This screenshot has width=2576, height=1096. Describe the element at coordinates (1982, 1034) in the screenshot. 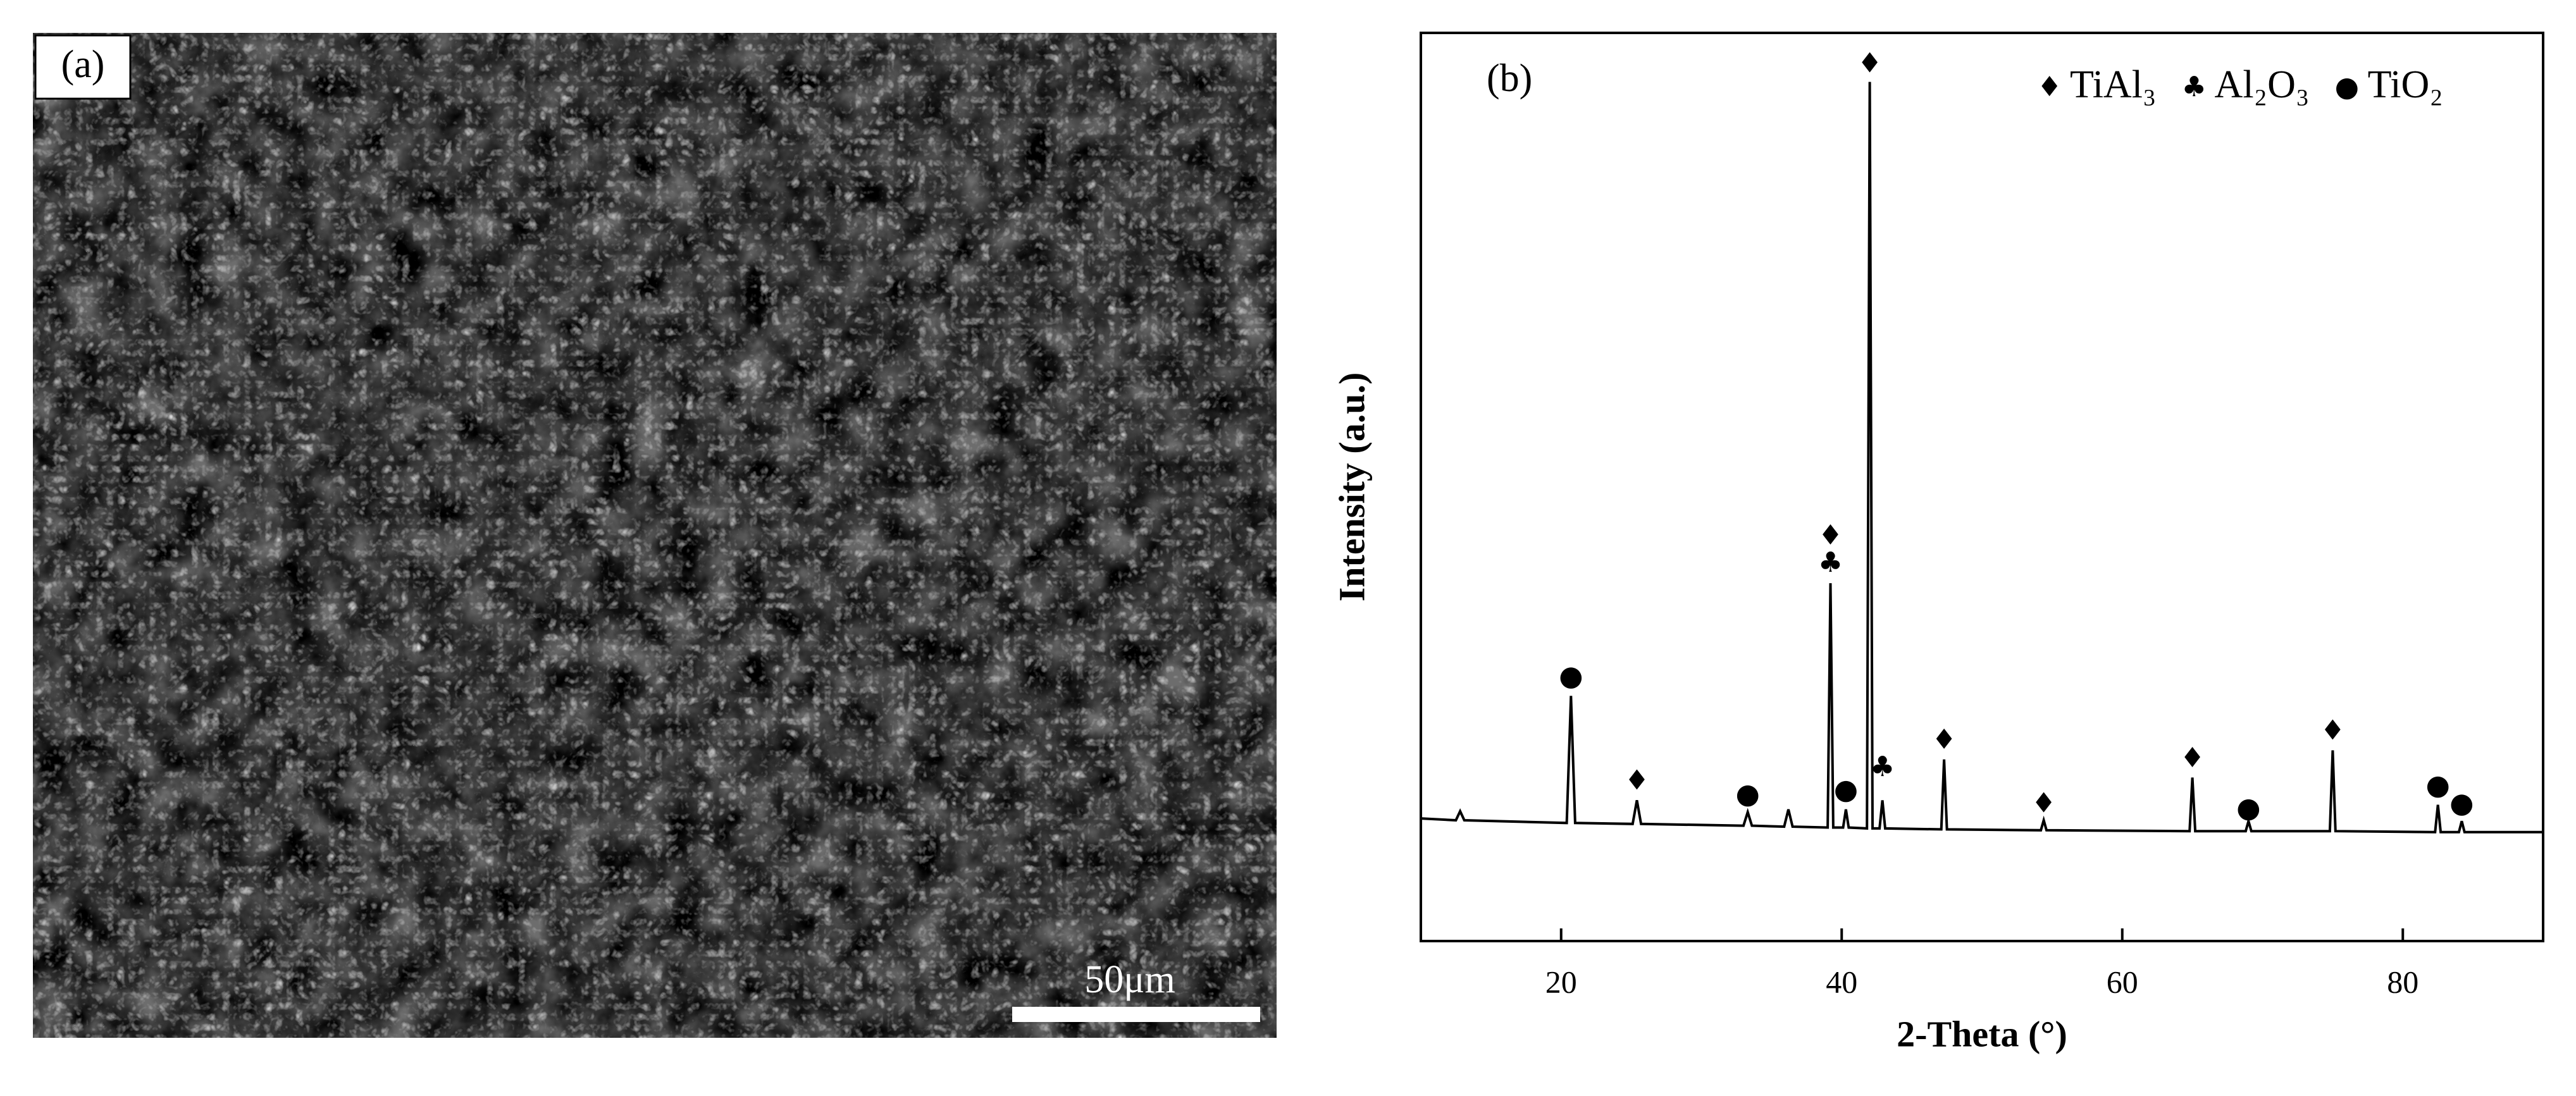

I see `x-axis-label: 2-Theta (°)` at that location.